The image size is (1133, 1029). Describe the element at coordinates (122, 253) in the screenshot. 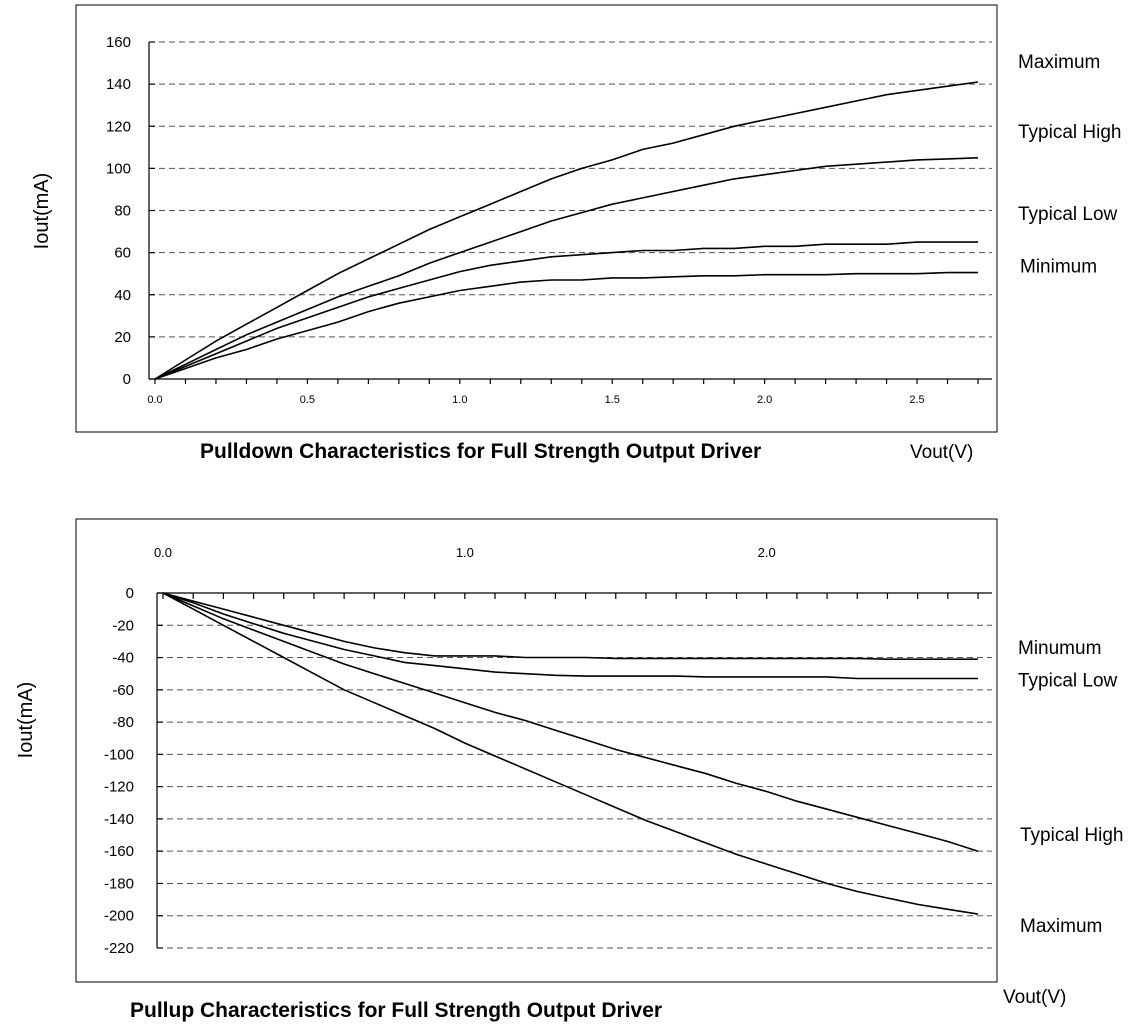

I see `pulldown-y-tick-label: 60` at that location.